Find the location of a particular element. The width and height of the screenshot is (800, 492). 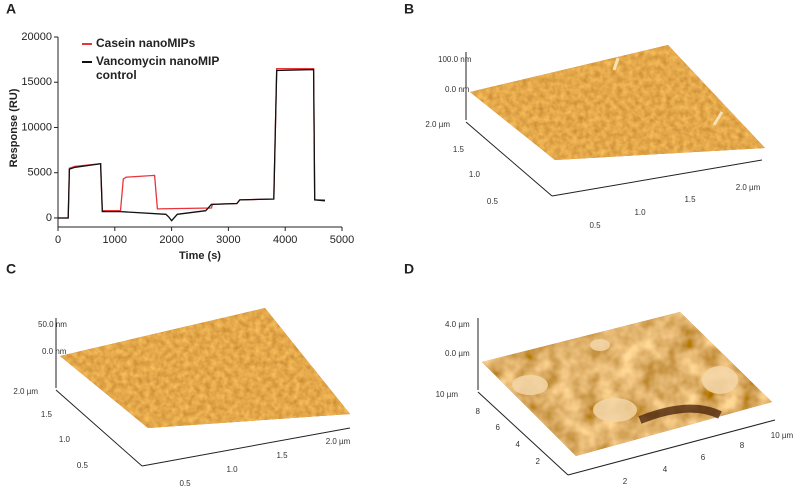

panel-label: C is located at coordinates (11, 269).